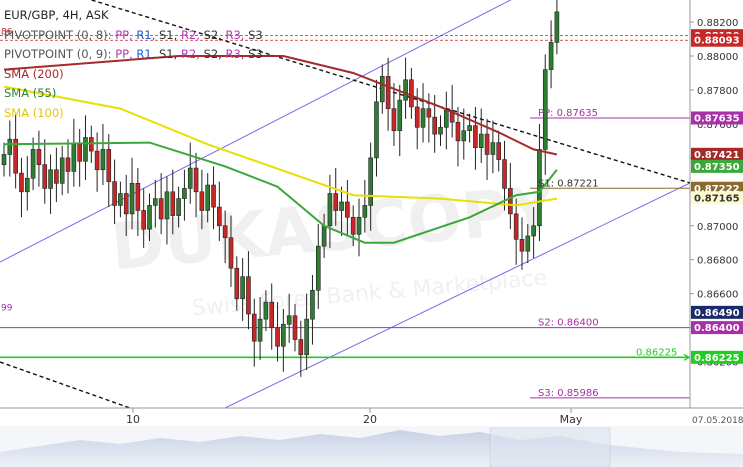 The width and height of the screenshot is (743, 467). I want to click on sma55-badge-bg, so click(717, 166).